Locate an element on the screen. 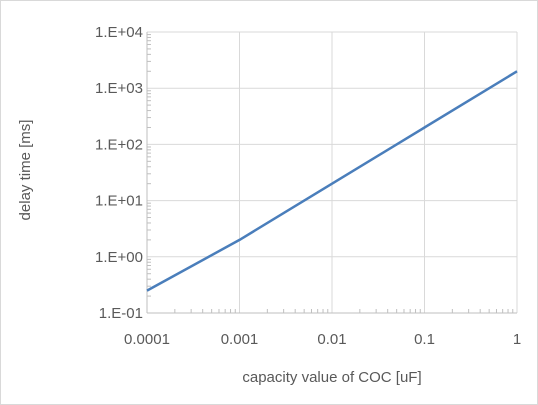 Image resolution: width=538 pixels, height=405 pixels. y-tick-label: 1.E+02 is located at coordinates (119, 144).